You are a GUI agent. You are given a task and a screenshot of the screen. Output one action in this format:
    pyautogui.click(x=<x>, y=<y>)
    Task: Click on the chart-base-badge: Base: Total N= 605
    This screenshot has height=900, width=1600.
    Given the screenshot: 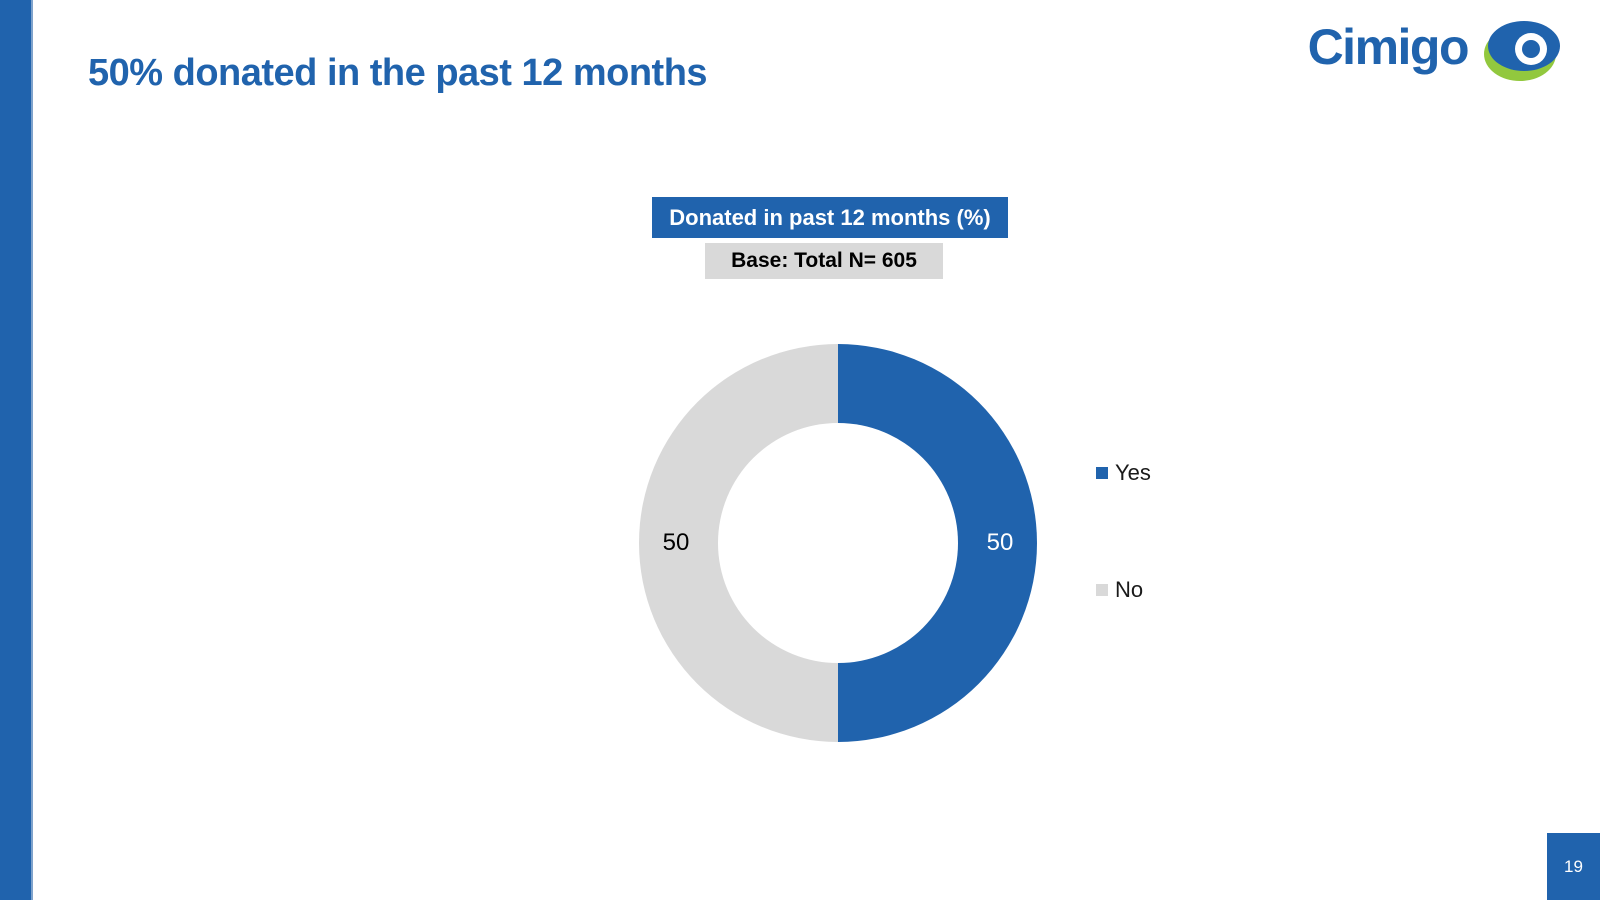 What is the action you would take?
    pyautogui.click(x=824, y=261)
    